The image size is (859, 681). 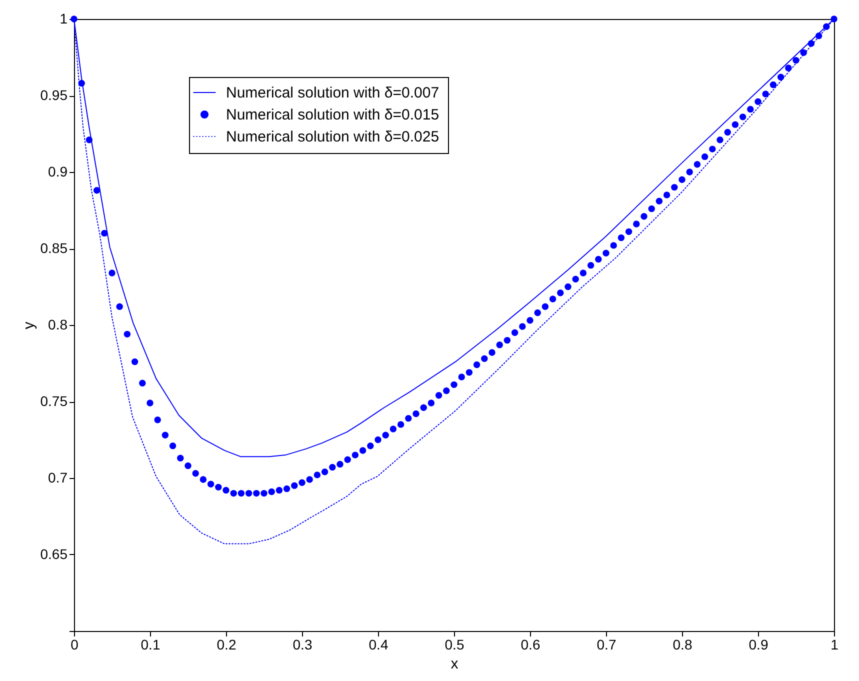 I want to click on x-tick-label: 1, so click(x=834, y=644).